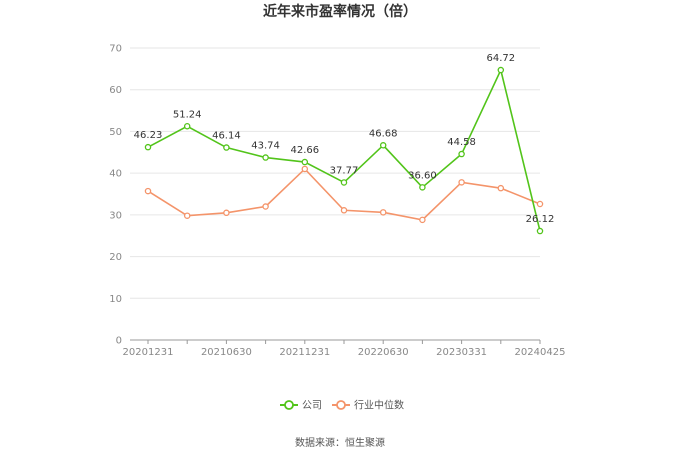  I want to click on y-tick-label: 20, so click(115, 257).